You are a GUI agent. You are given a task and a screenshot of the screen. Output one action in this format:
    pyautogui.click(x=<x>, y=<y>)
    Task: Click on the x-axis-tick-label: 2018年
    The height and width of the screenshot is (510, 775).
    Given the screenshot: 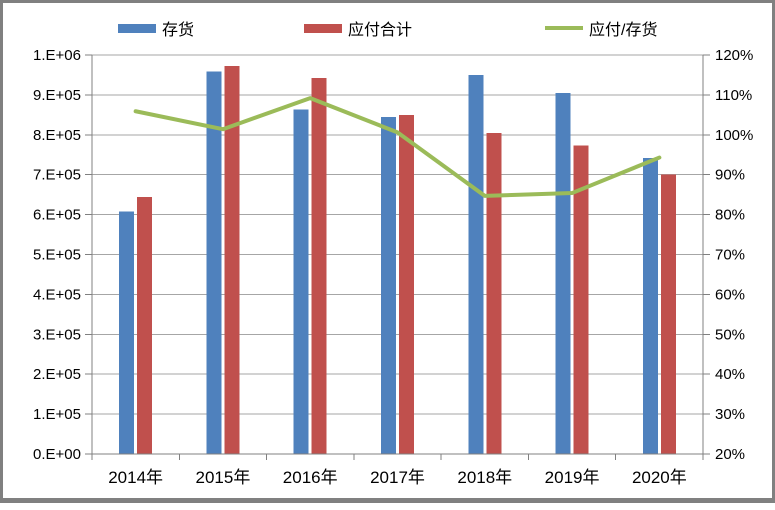 What is the action you would take?
    pyautogui.click(x=484, y=477)
    